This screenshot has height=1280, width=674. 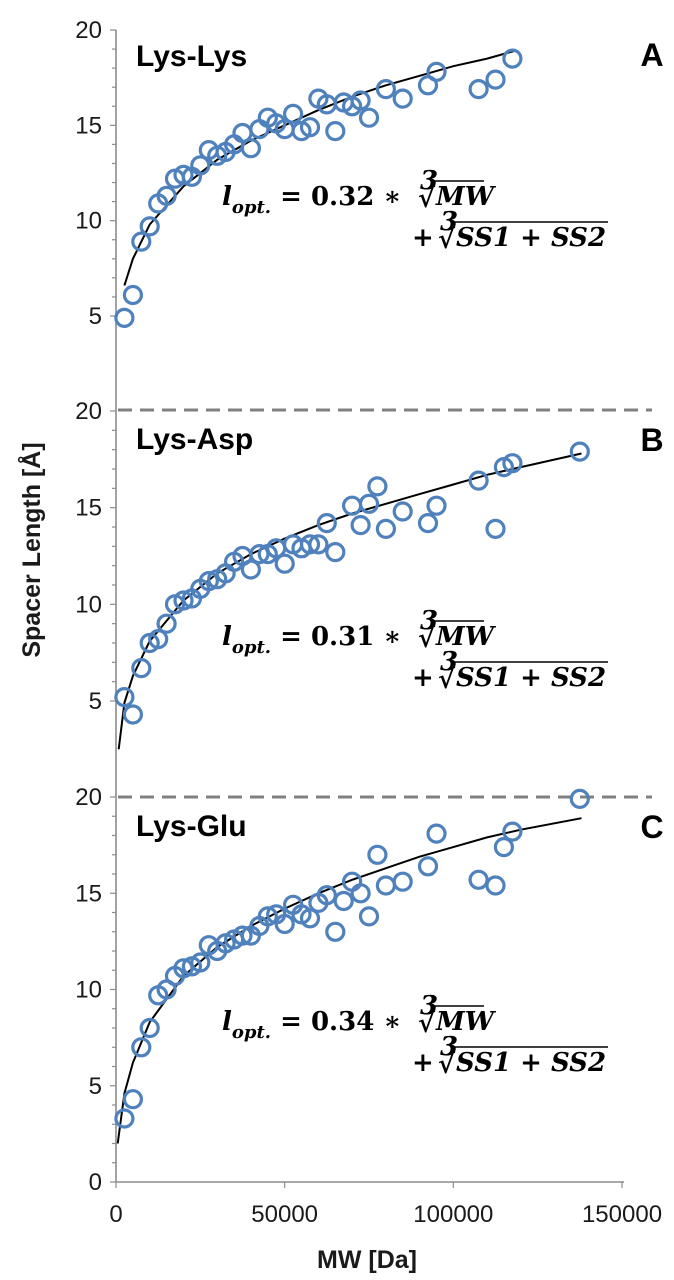 I want to click on eq-coefficient: = 0.32 ∗, so click(x=336, y=197).